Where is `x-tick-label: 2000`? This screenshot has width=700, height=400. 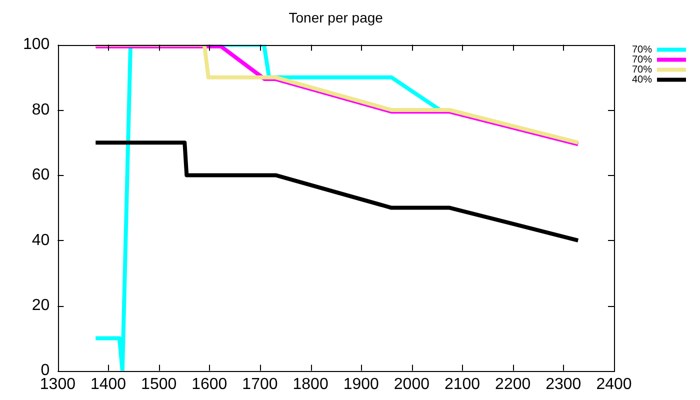
x-tick-label: 2000 is located at coordinates (412, 384).